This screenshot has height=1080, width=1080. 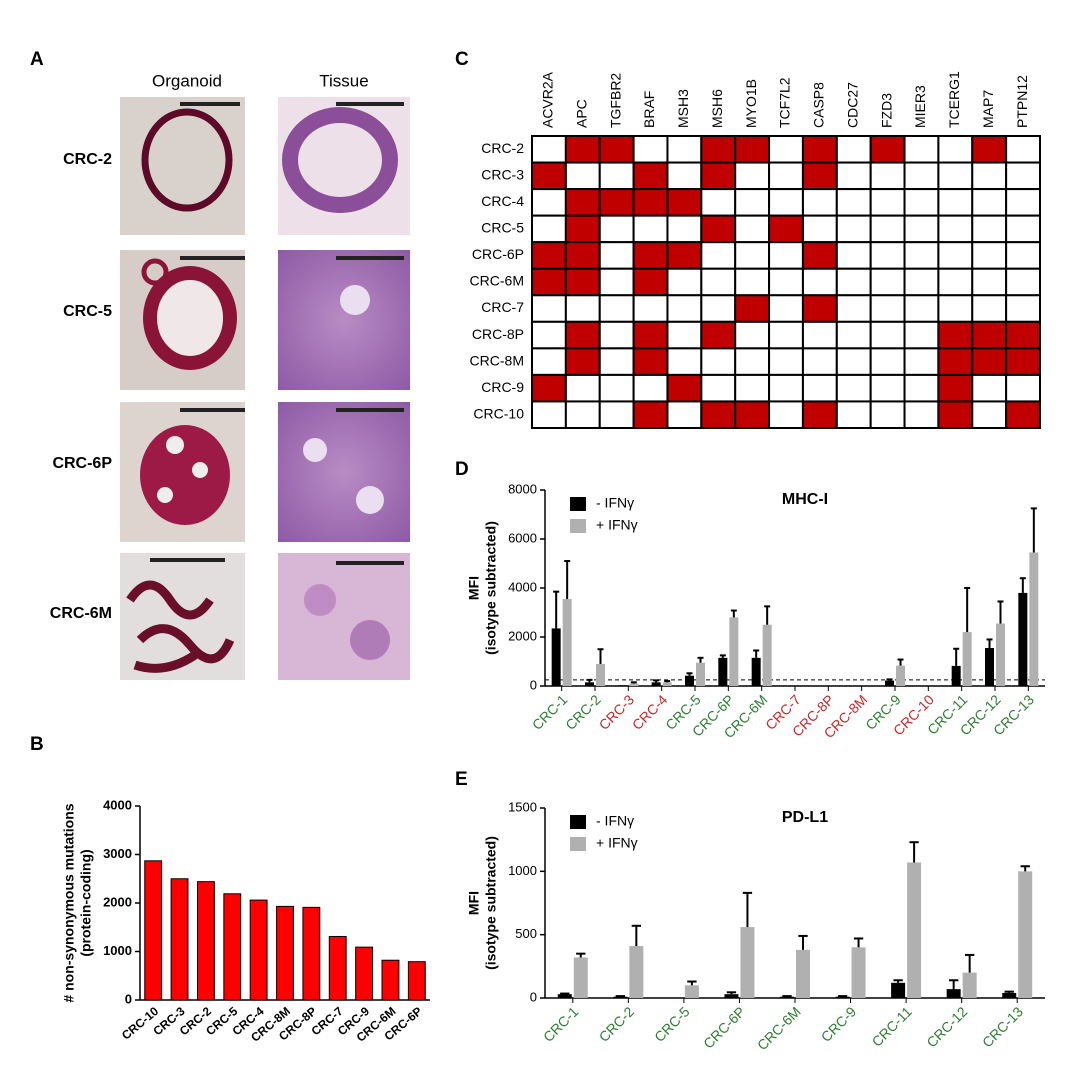 What do you see at coordinates (615, 100) in the screenshot?
I see `column-label: TGFBR2` at bounding box center [615, 100].